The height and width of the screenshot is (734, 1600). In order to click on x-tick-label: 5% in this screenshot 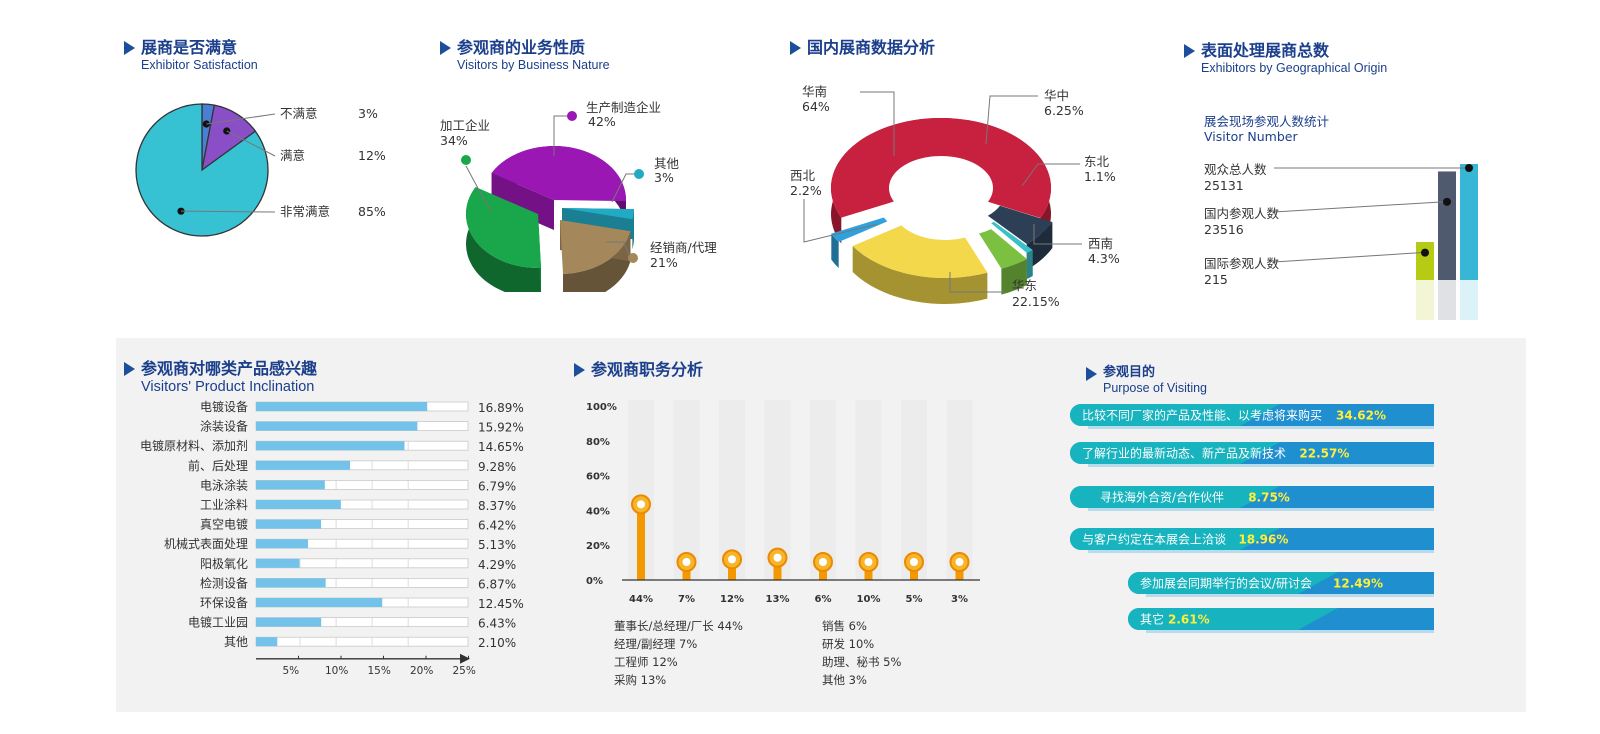, I will do `click(291, 671)`.